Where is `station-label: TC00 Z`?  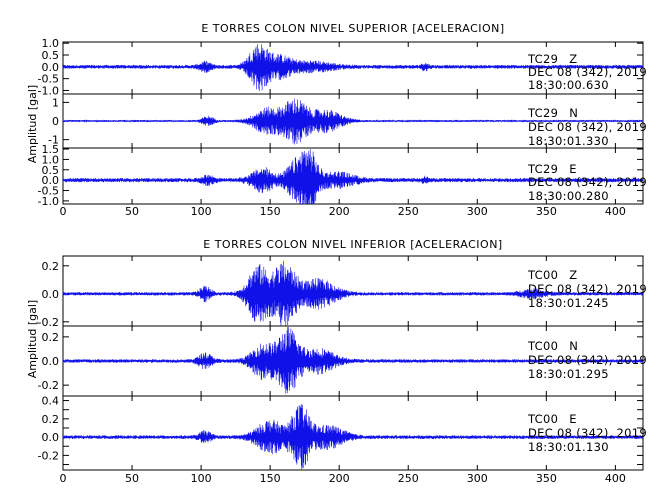
station-label: TC00 Z is located at coordinates (552, 275).